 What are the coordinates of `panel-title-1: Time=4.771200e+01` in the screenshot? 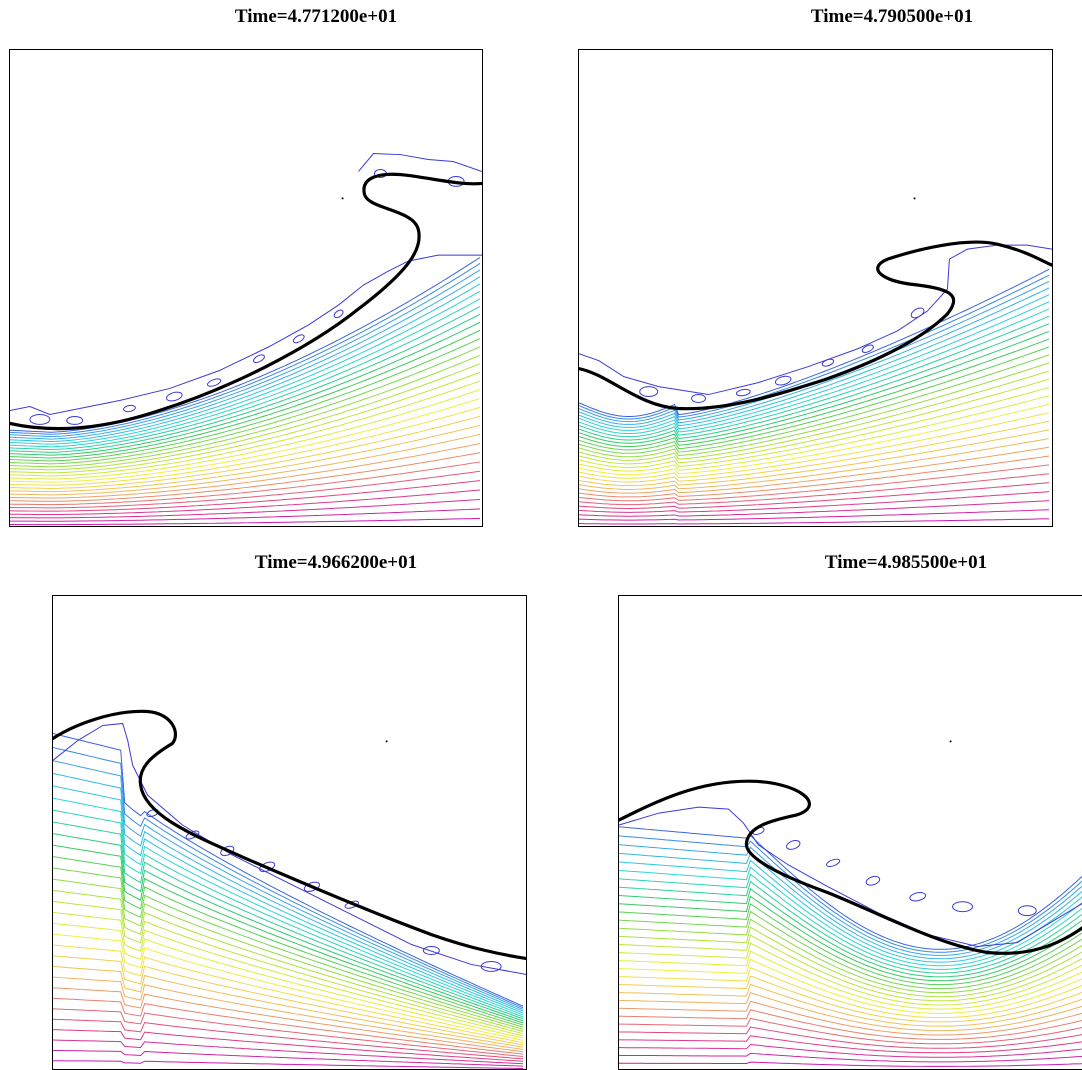 It's located at (316, 17).